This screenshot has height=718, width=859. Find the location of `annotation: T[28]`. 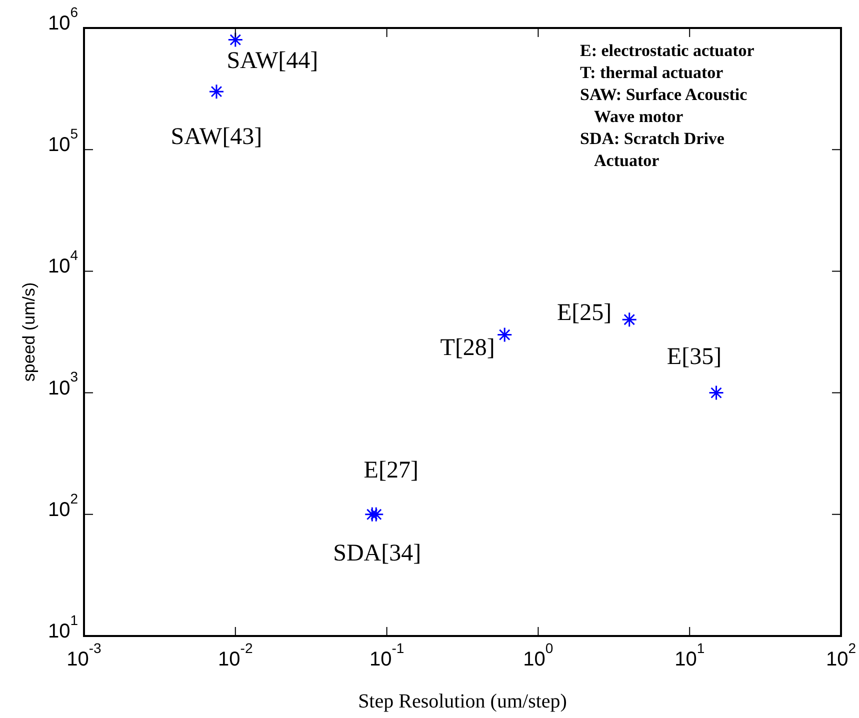

annotation: T[28] is located at coordinates (467, 348).